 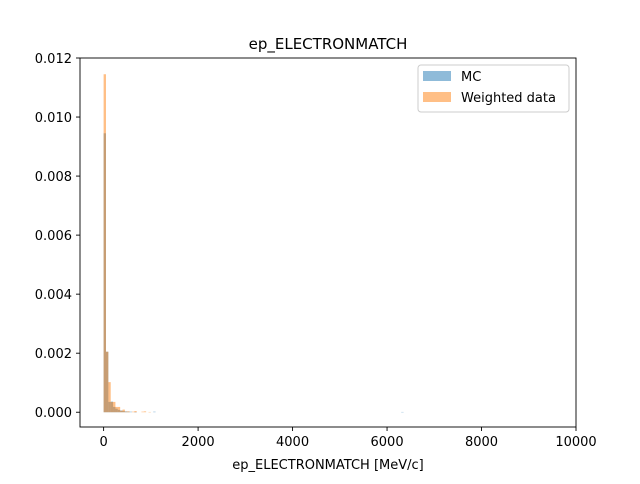 What do you see at coordinates (53, 177) in the screenshot?
I see `y-tick-label: 0.008` at bounding box center [53, 177].